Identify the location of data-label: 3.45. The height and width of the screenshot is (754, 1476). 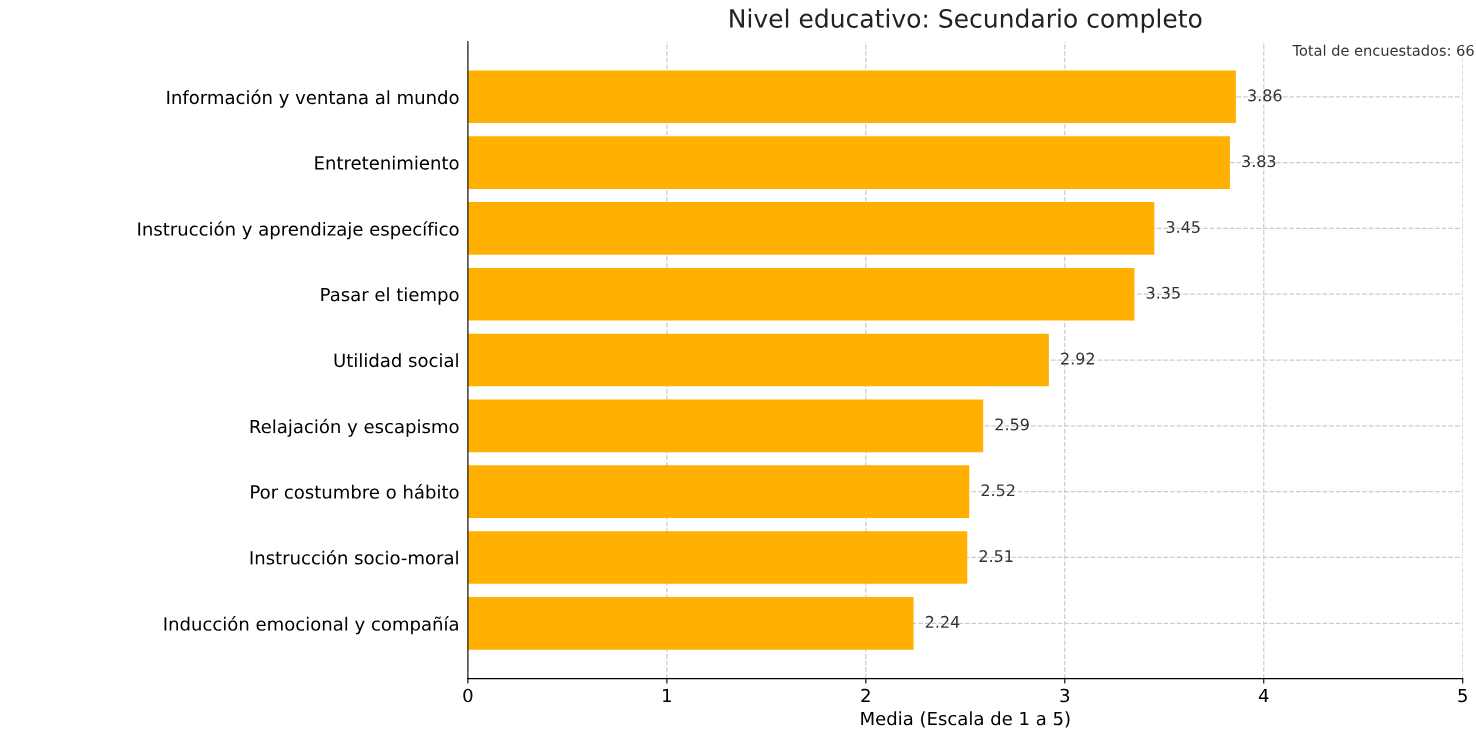
(1183, 227).